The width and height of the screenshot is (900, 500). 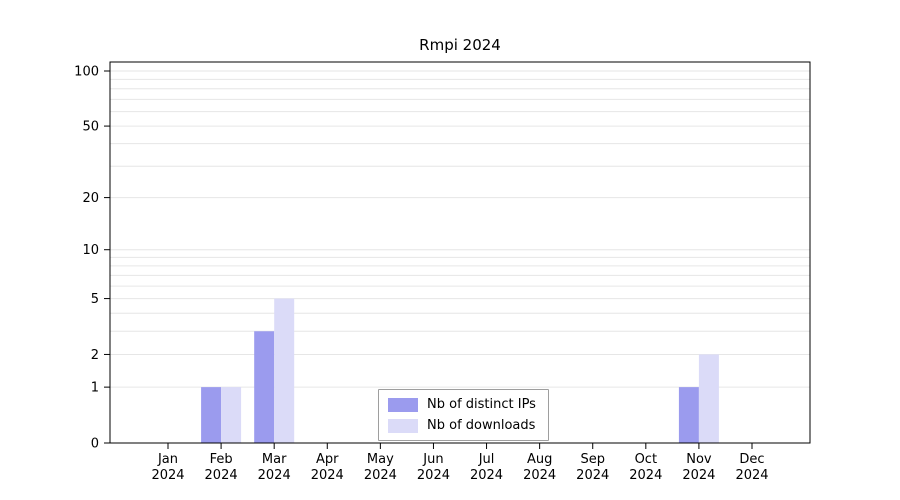 What do you see at coordinates (90, 250) in the screenshot?
I see `y-tick-label: 10` at bounding box center [90, 250].